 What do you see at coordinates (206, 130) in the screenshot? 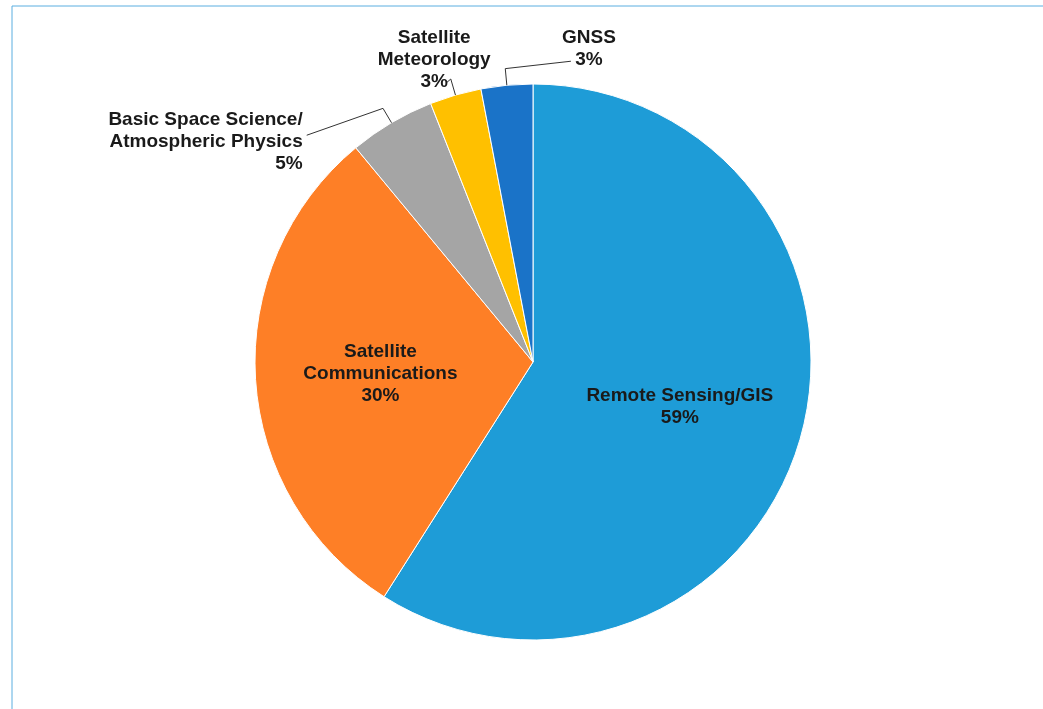
I see `slice-label: Basic Space Science/ Atmospheric Physics` at bounding box center [206, 130].